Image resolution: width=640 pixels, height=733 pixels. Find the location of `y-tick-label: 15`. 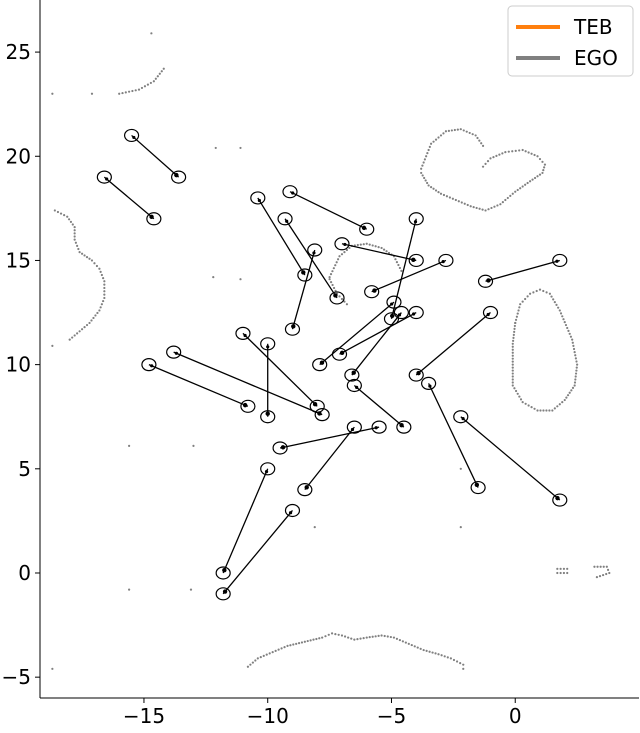

y-tick-label: 15 is located at coordinates (18, 260).